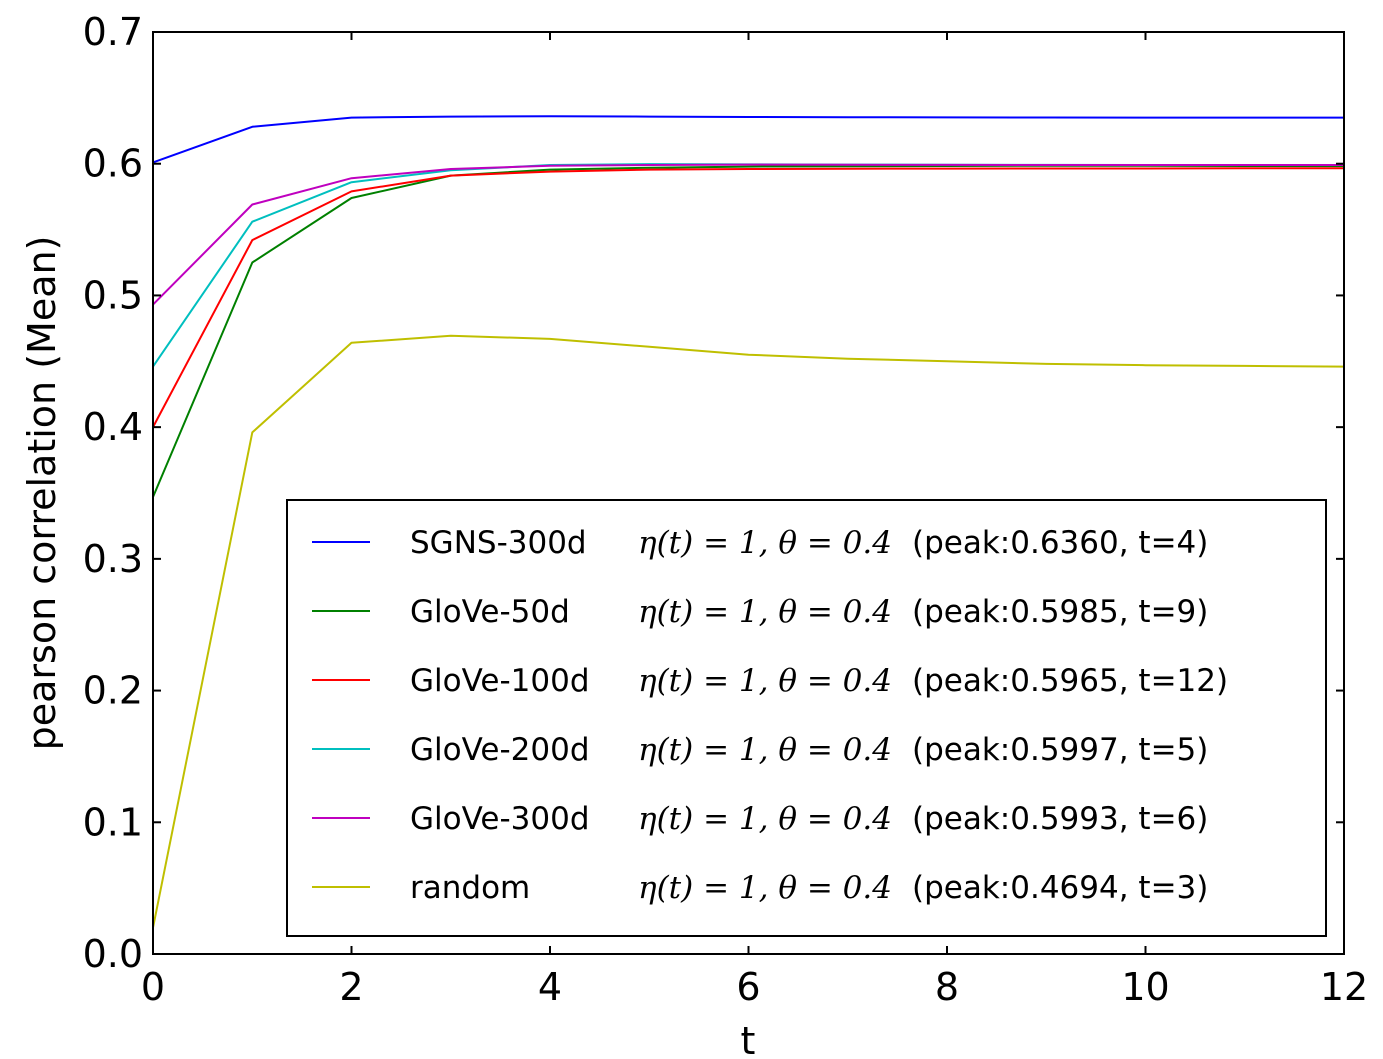 The height and width of the screenshot is (1059, 1383). Describe the element at coordinates (1060, 543) in the screenshot. I see `legend-peak: (peak:0.6360, t=4)` at that location.